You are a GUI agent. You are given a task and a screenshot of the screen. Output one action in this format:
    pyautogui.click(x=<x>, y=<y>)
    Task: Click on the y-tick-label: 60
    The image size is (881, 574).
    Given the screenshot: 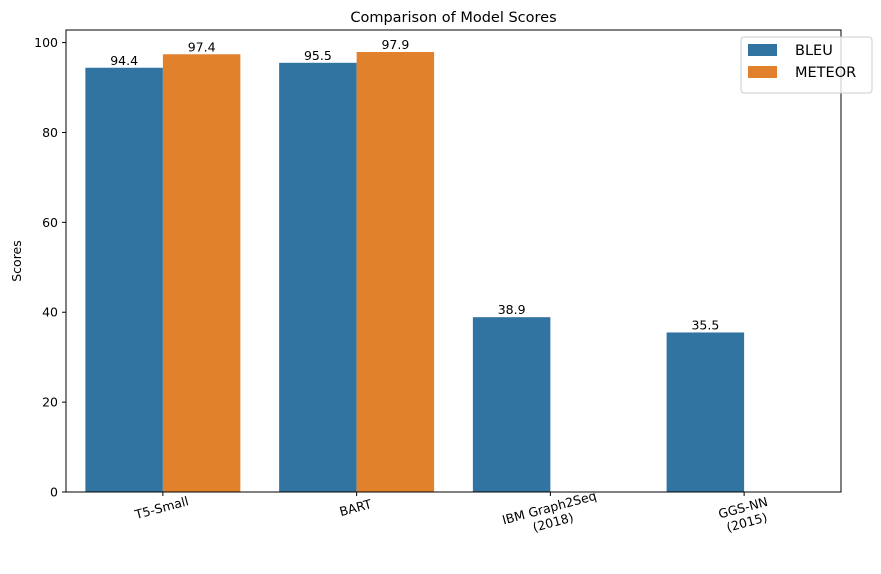 What is the action you would take?
    pyautogui.click(x=50, y=222)
    